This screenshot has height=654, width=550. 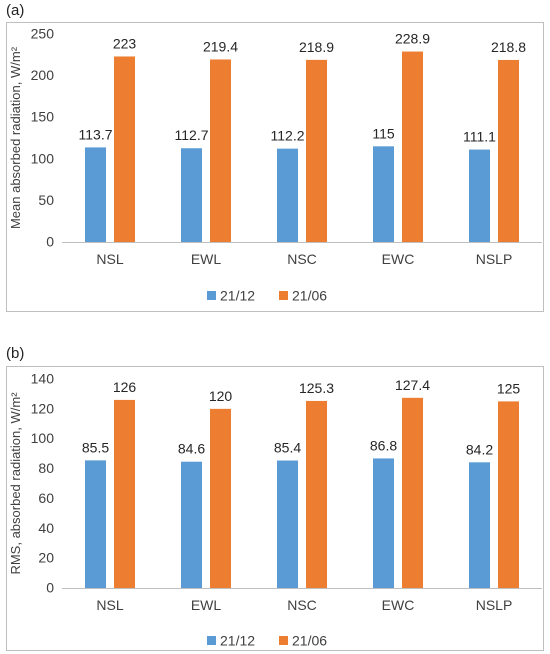 I want to click on y-tick-label-a-1: 50, so click(x=46, y=200).